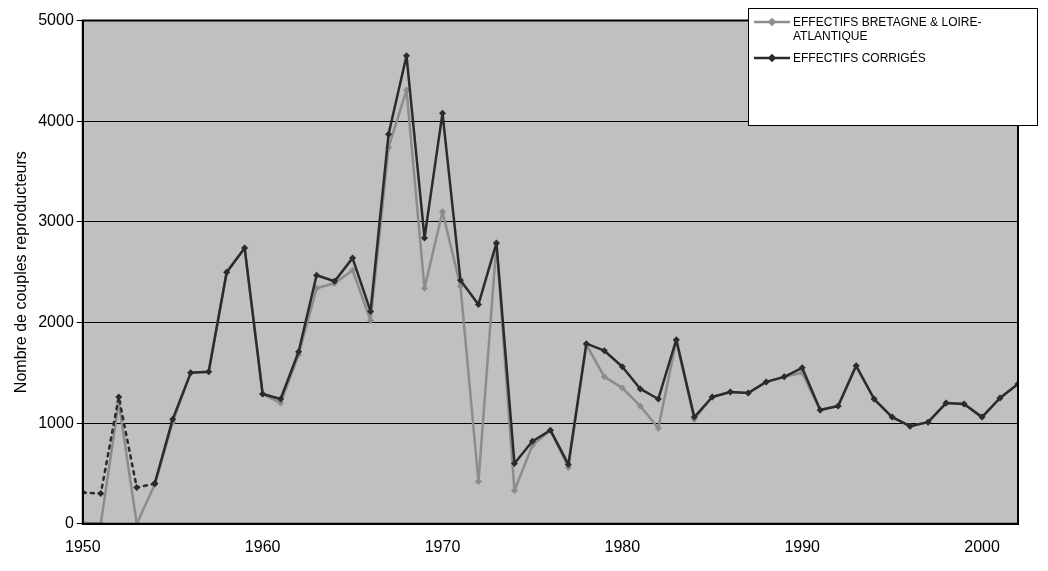 Image resolution: width=1048 pixels, height=571 pixels. Describe the element at coordinates (56, 422) in the screenshot. I see `y-tick-label: 1000` at that location.